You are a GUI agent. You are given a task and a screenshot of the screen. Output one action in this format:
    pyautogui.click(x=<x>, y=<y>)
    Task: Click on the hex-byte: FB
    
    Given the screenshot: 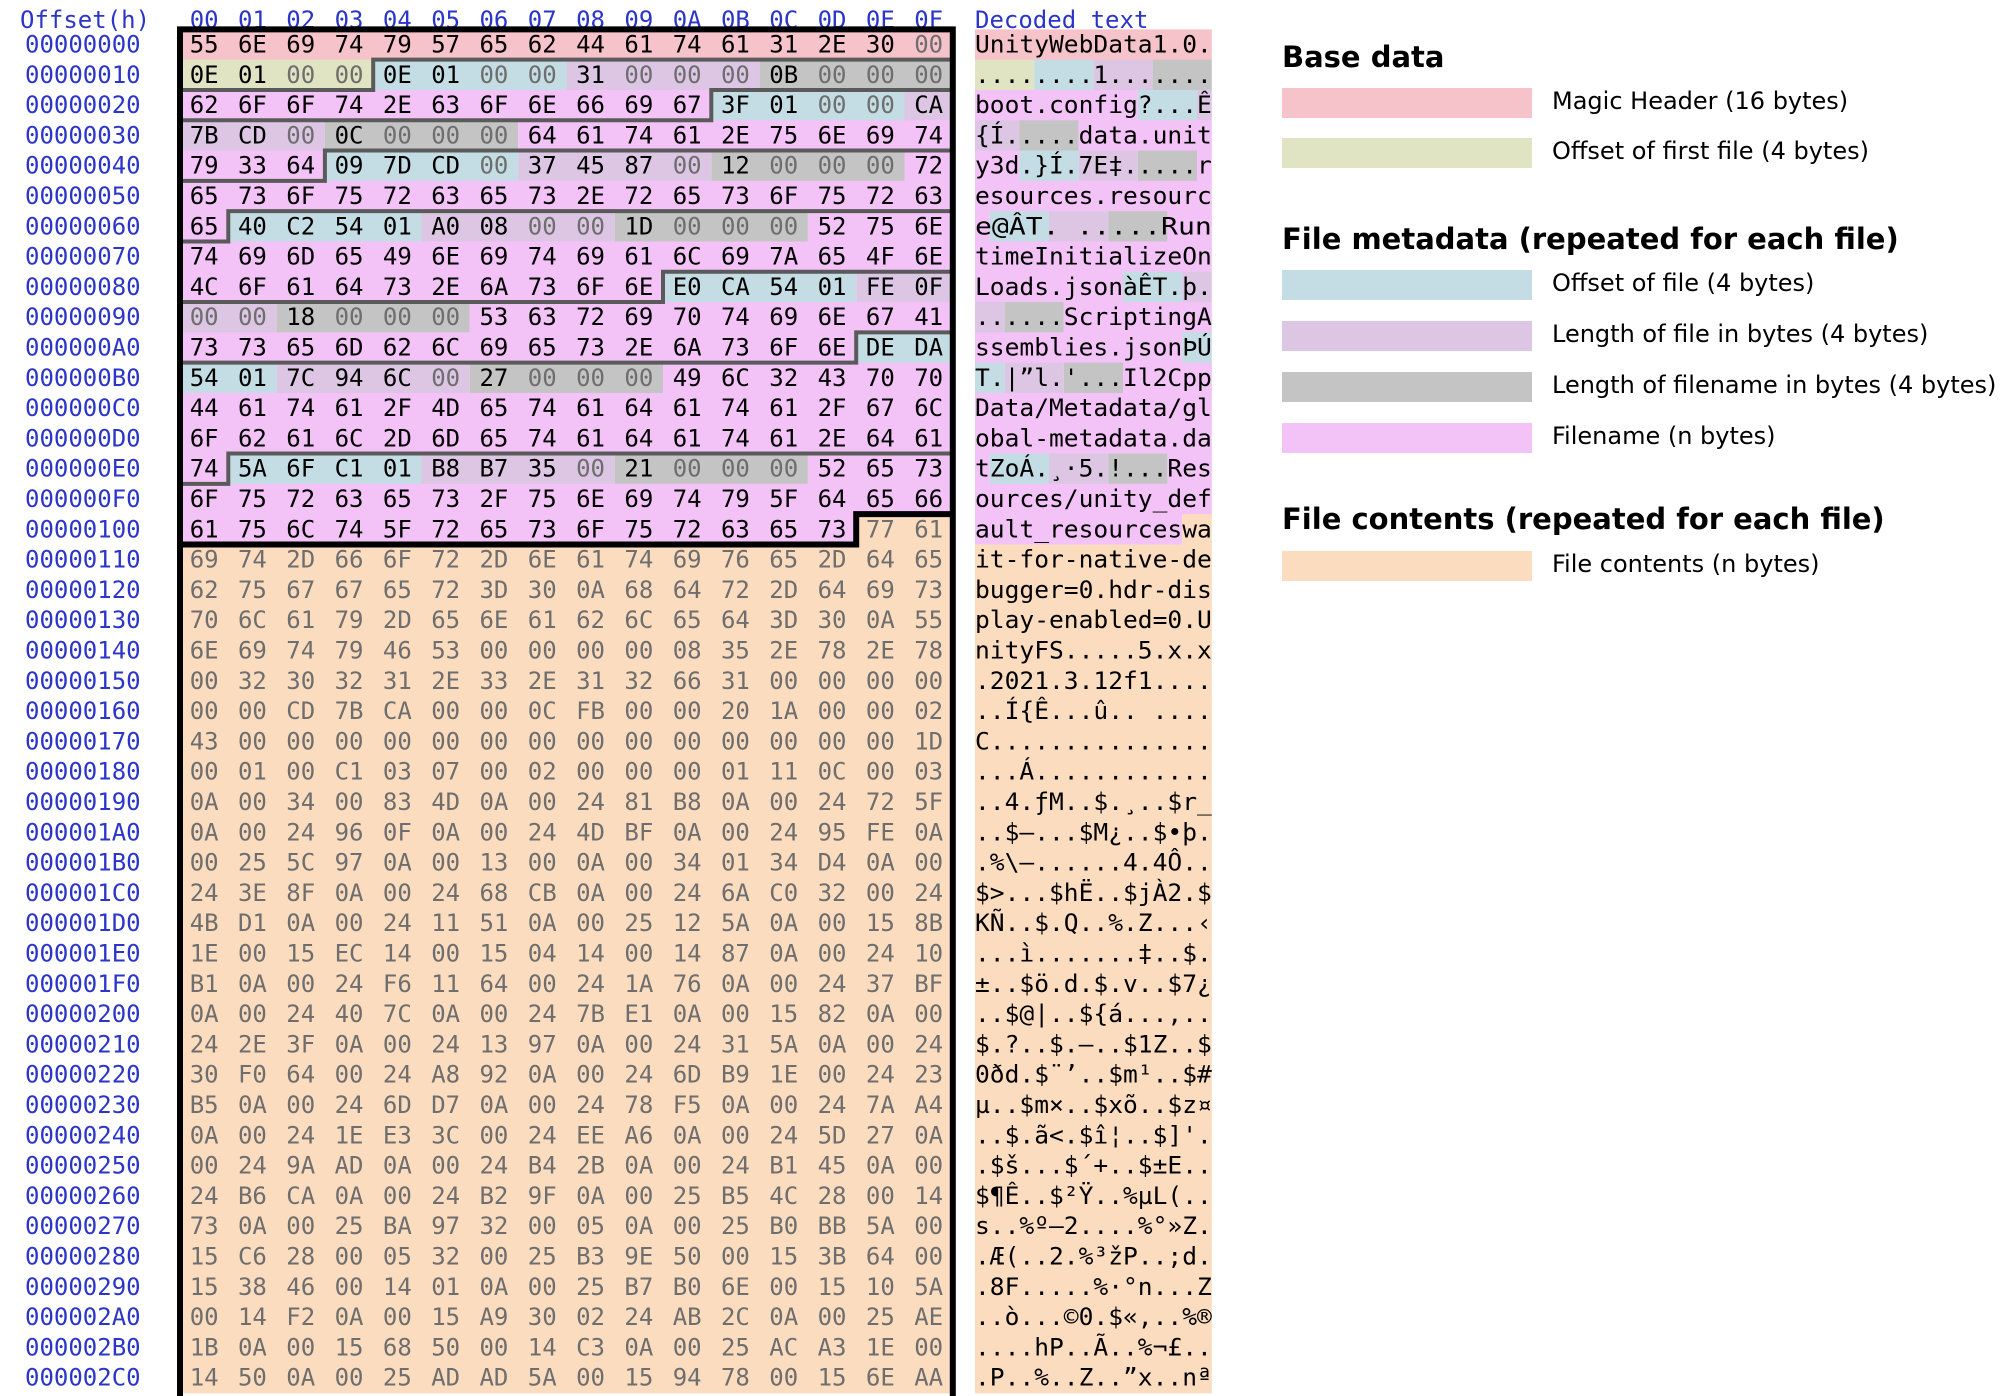 What is the action you would take?
    pyautogui.click(x=590, y=711)
    